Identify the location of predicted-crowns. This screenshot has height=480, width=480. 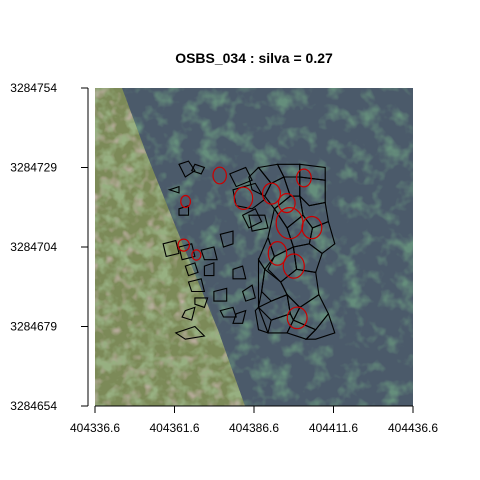
(249, 250).